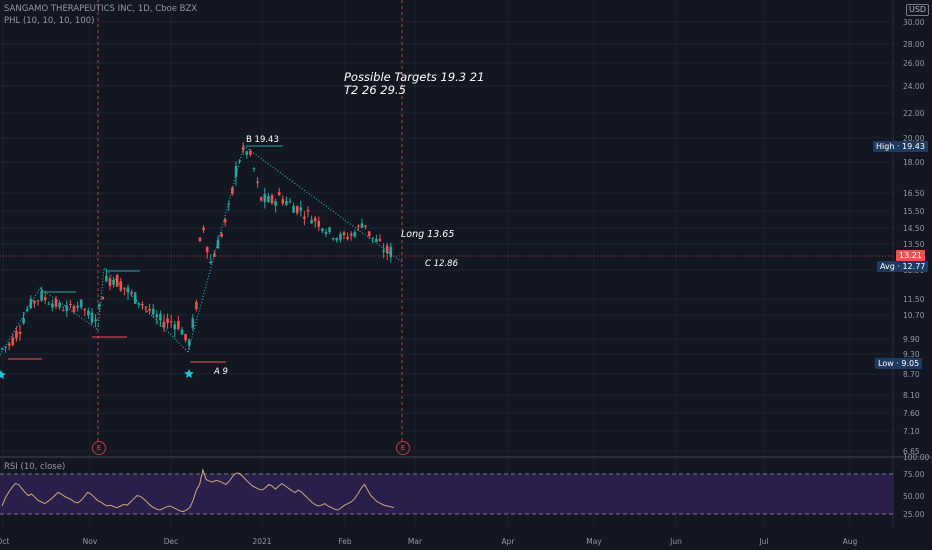 This screenshot has height=550, width=932. What do you see at coordinates (914, 299) in the screenshot?
I see `price-tick-label: 11.50` at bounding box center [914, 299].